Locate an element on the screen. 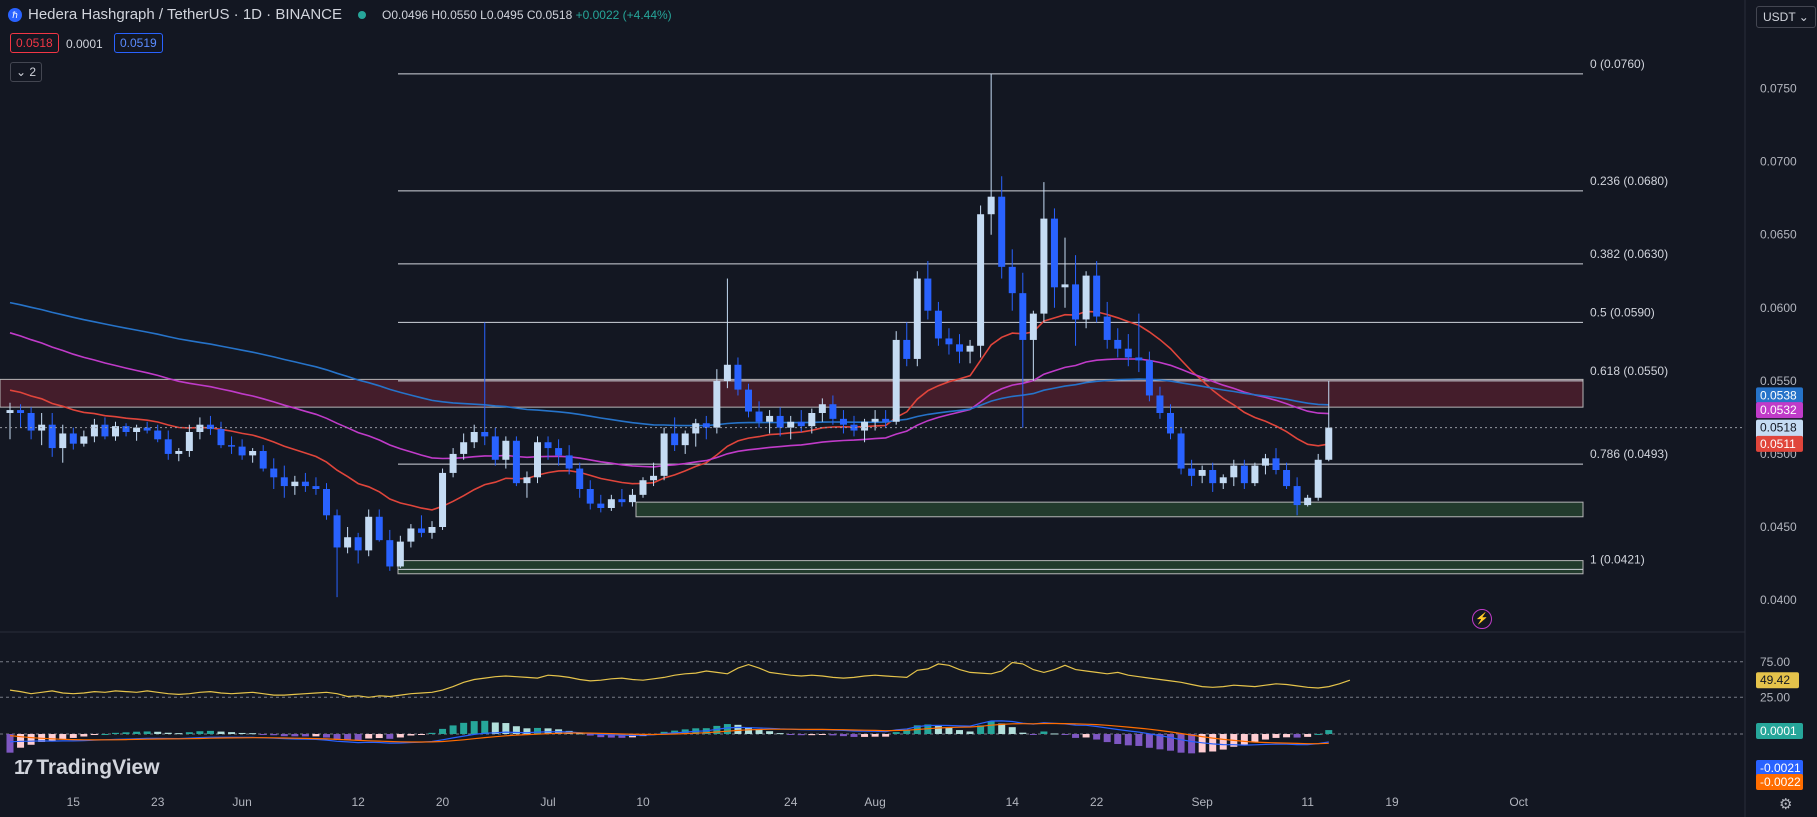 This screenshot has width=1817, height=817. settings-icon: ⚙ is located at coordinates (1786, 804).